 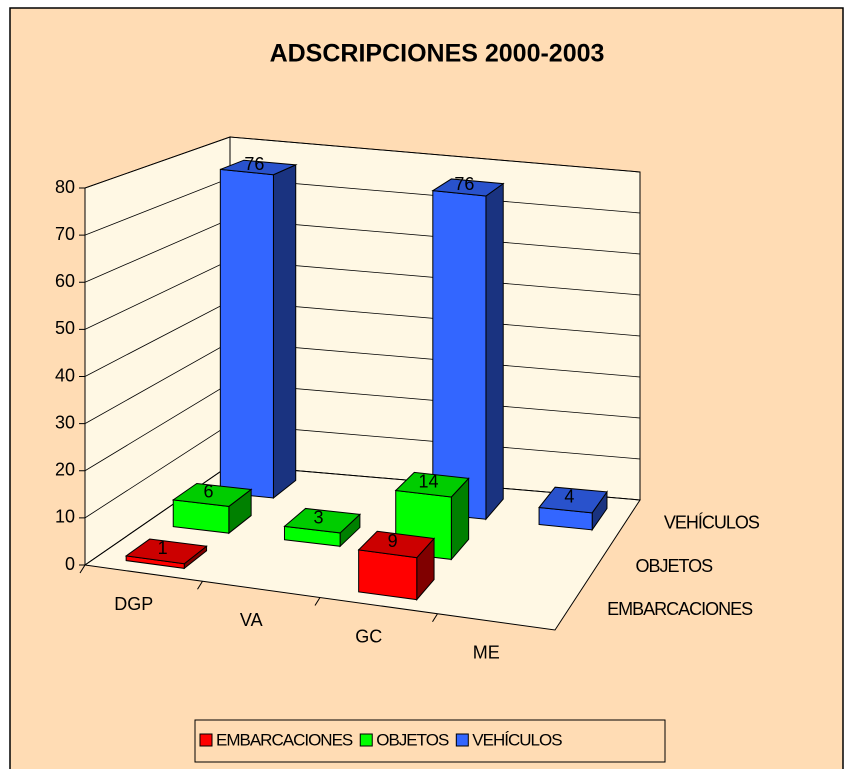 I want to click on series-label: VEHÍCULOS, so click(x=712, y=522).